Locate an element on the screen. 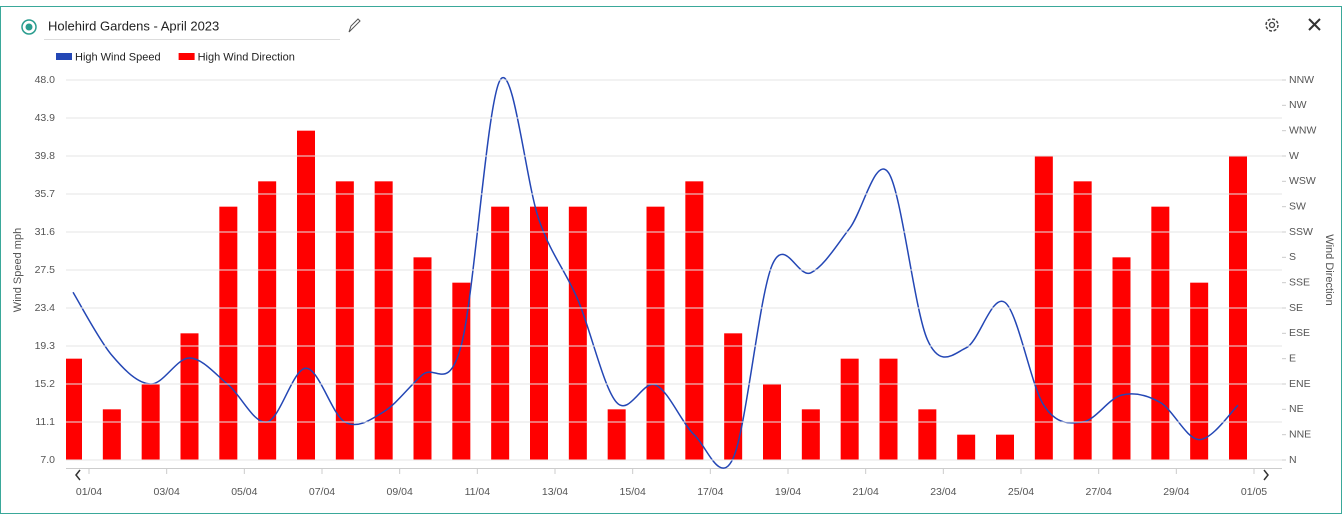  y-tick-label: 27.5 is located at coordinates (45, 270).